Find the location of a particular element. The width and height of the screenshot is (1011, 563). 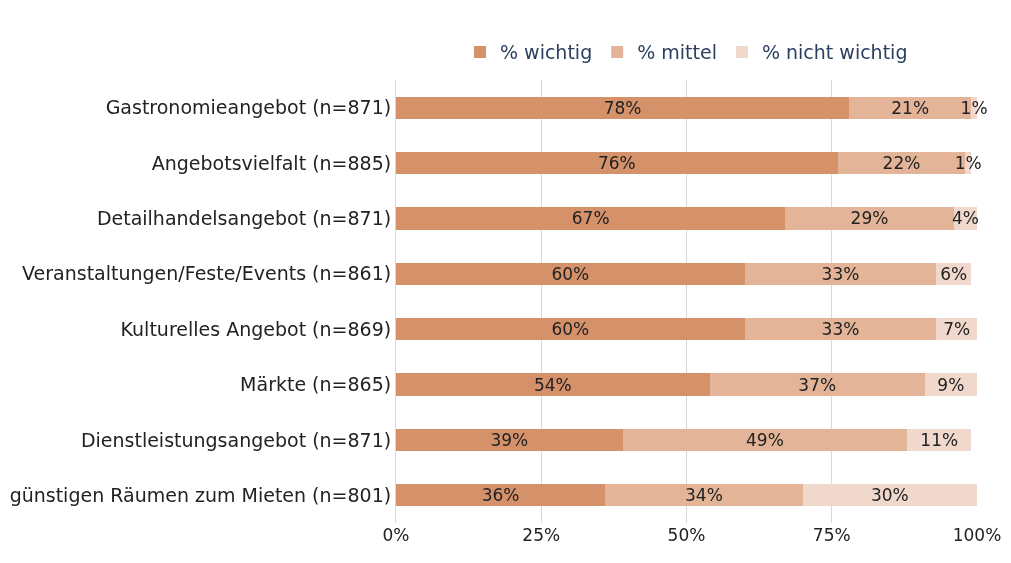

data-label: 67% is located at coordinates (590, 218).